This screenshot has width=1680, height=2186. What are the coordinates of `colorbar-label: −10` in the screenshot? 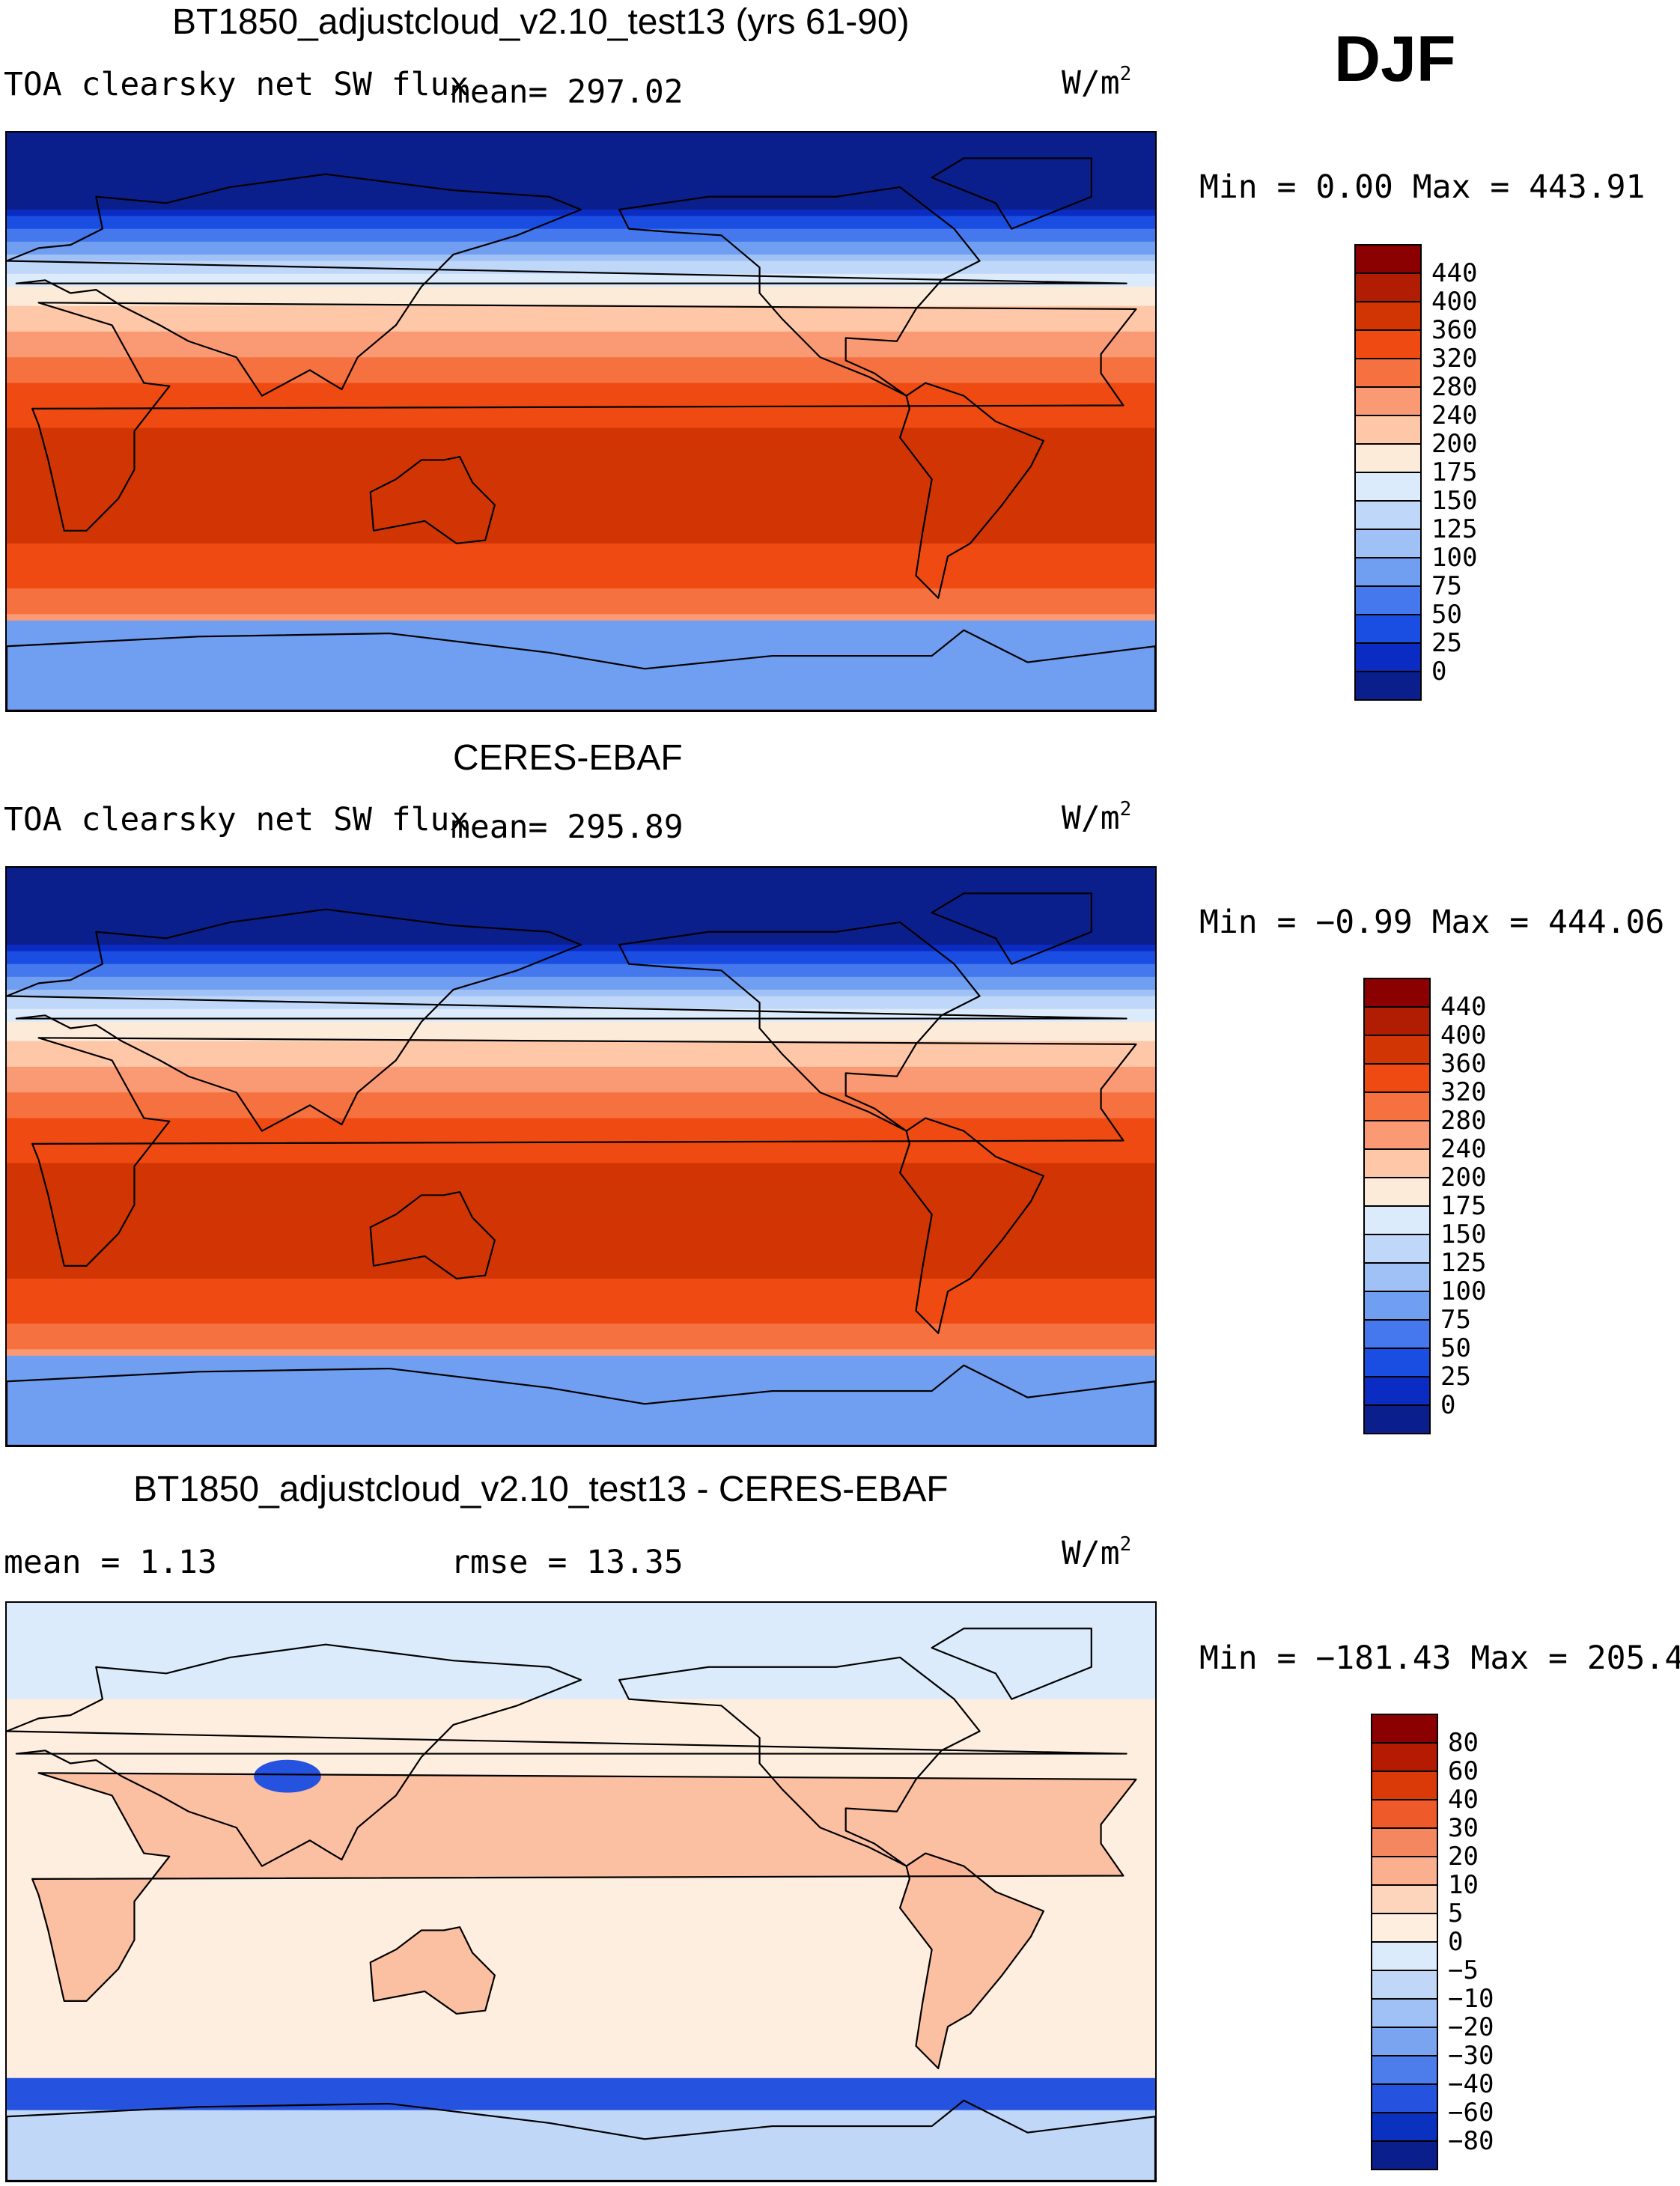 It's located at (1471, 1999).